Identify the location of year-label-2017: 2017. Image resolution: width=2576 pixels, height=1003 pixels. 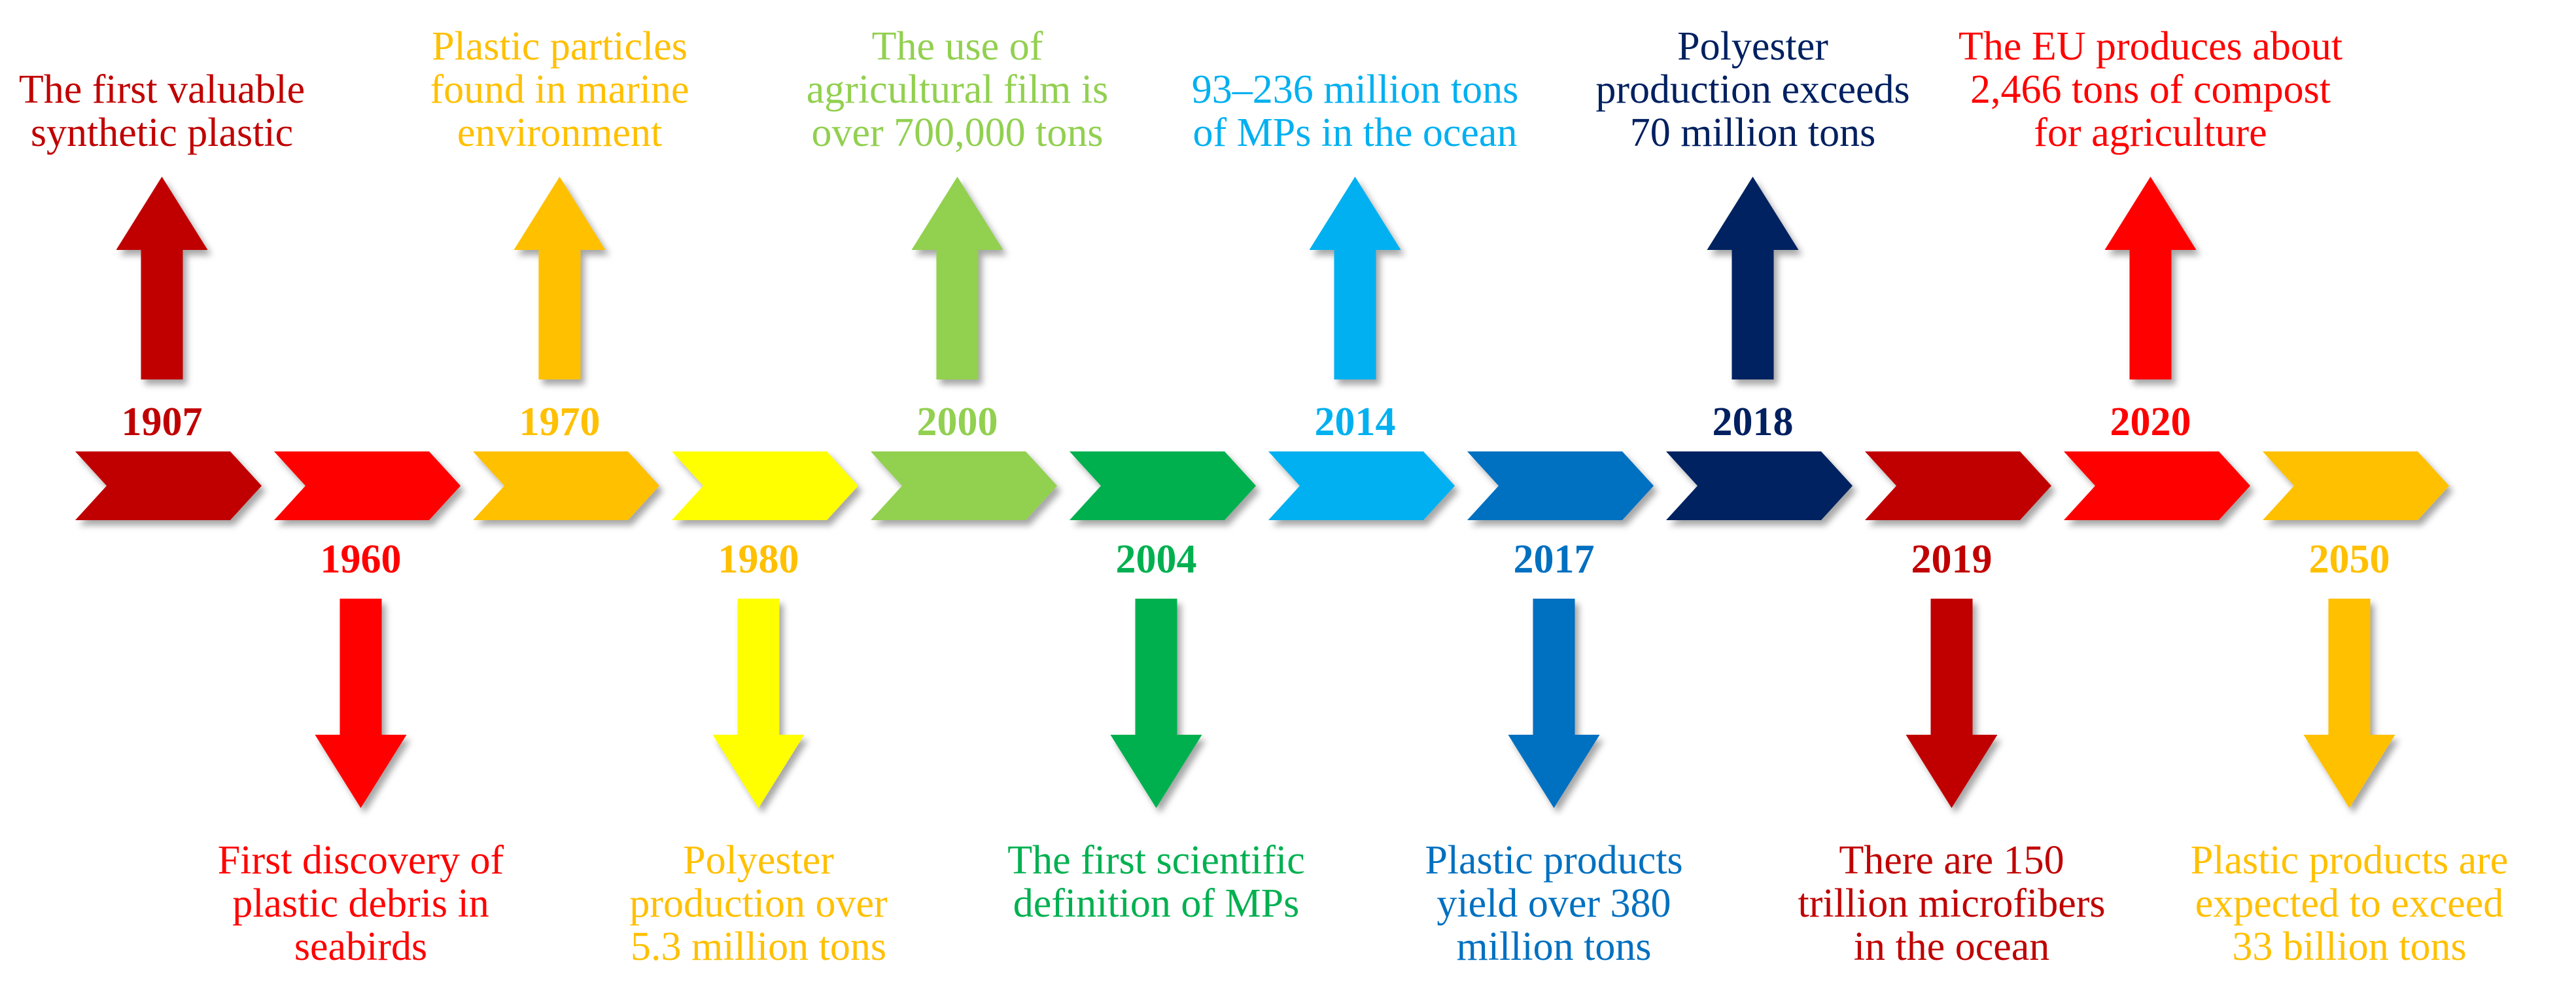
(1555, 559).